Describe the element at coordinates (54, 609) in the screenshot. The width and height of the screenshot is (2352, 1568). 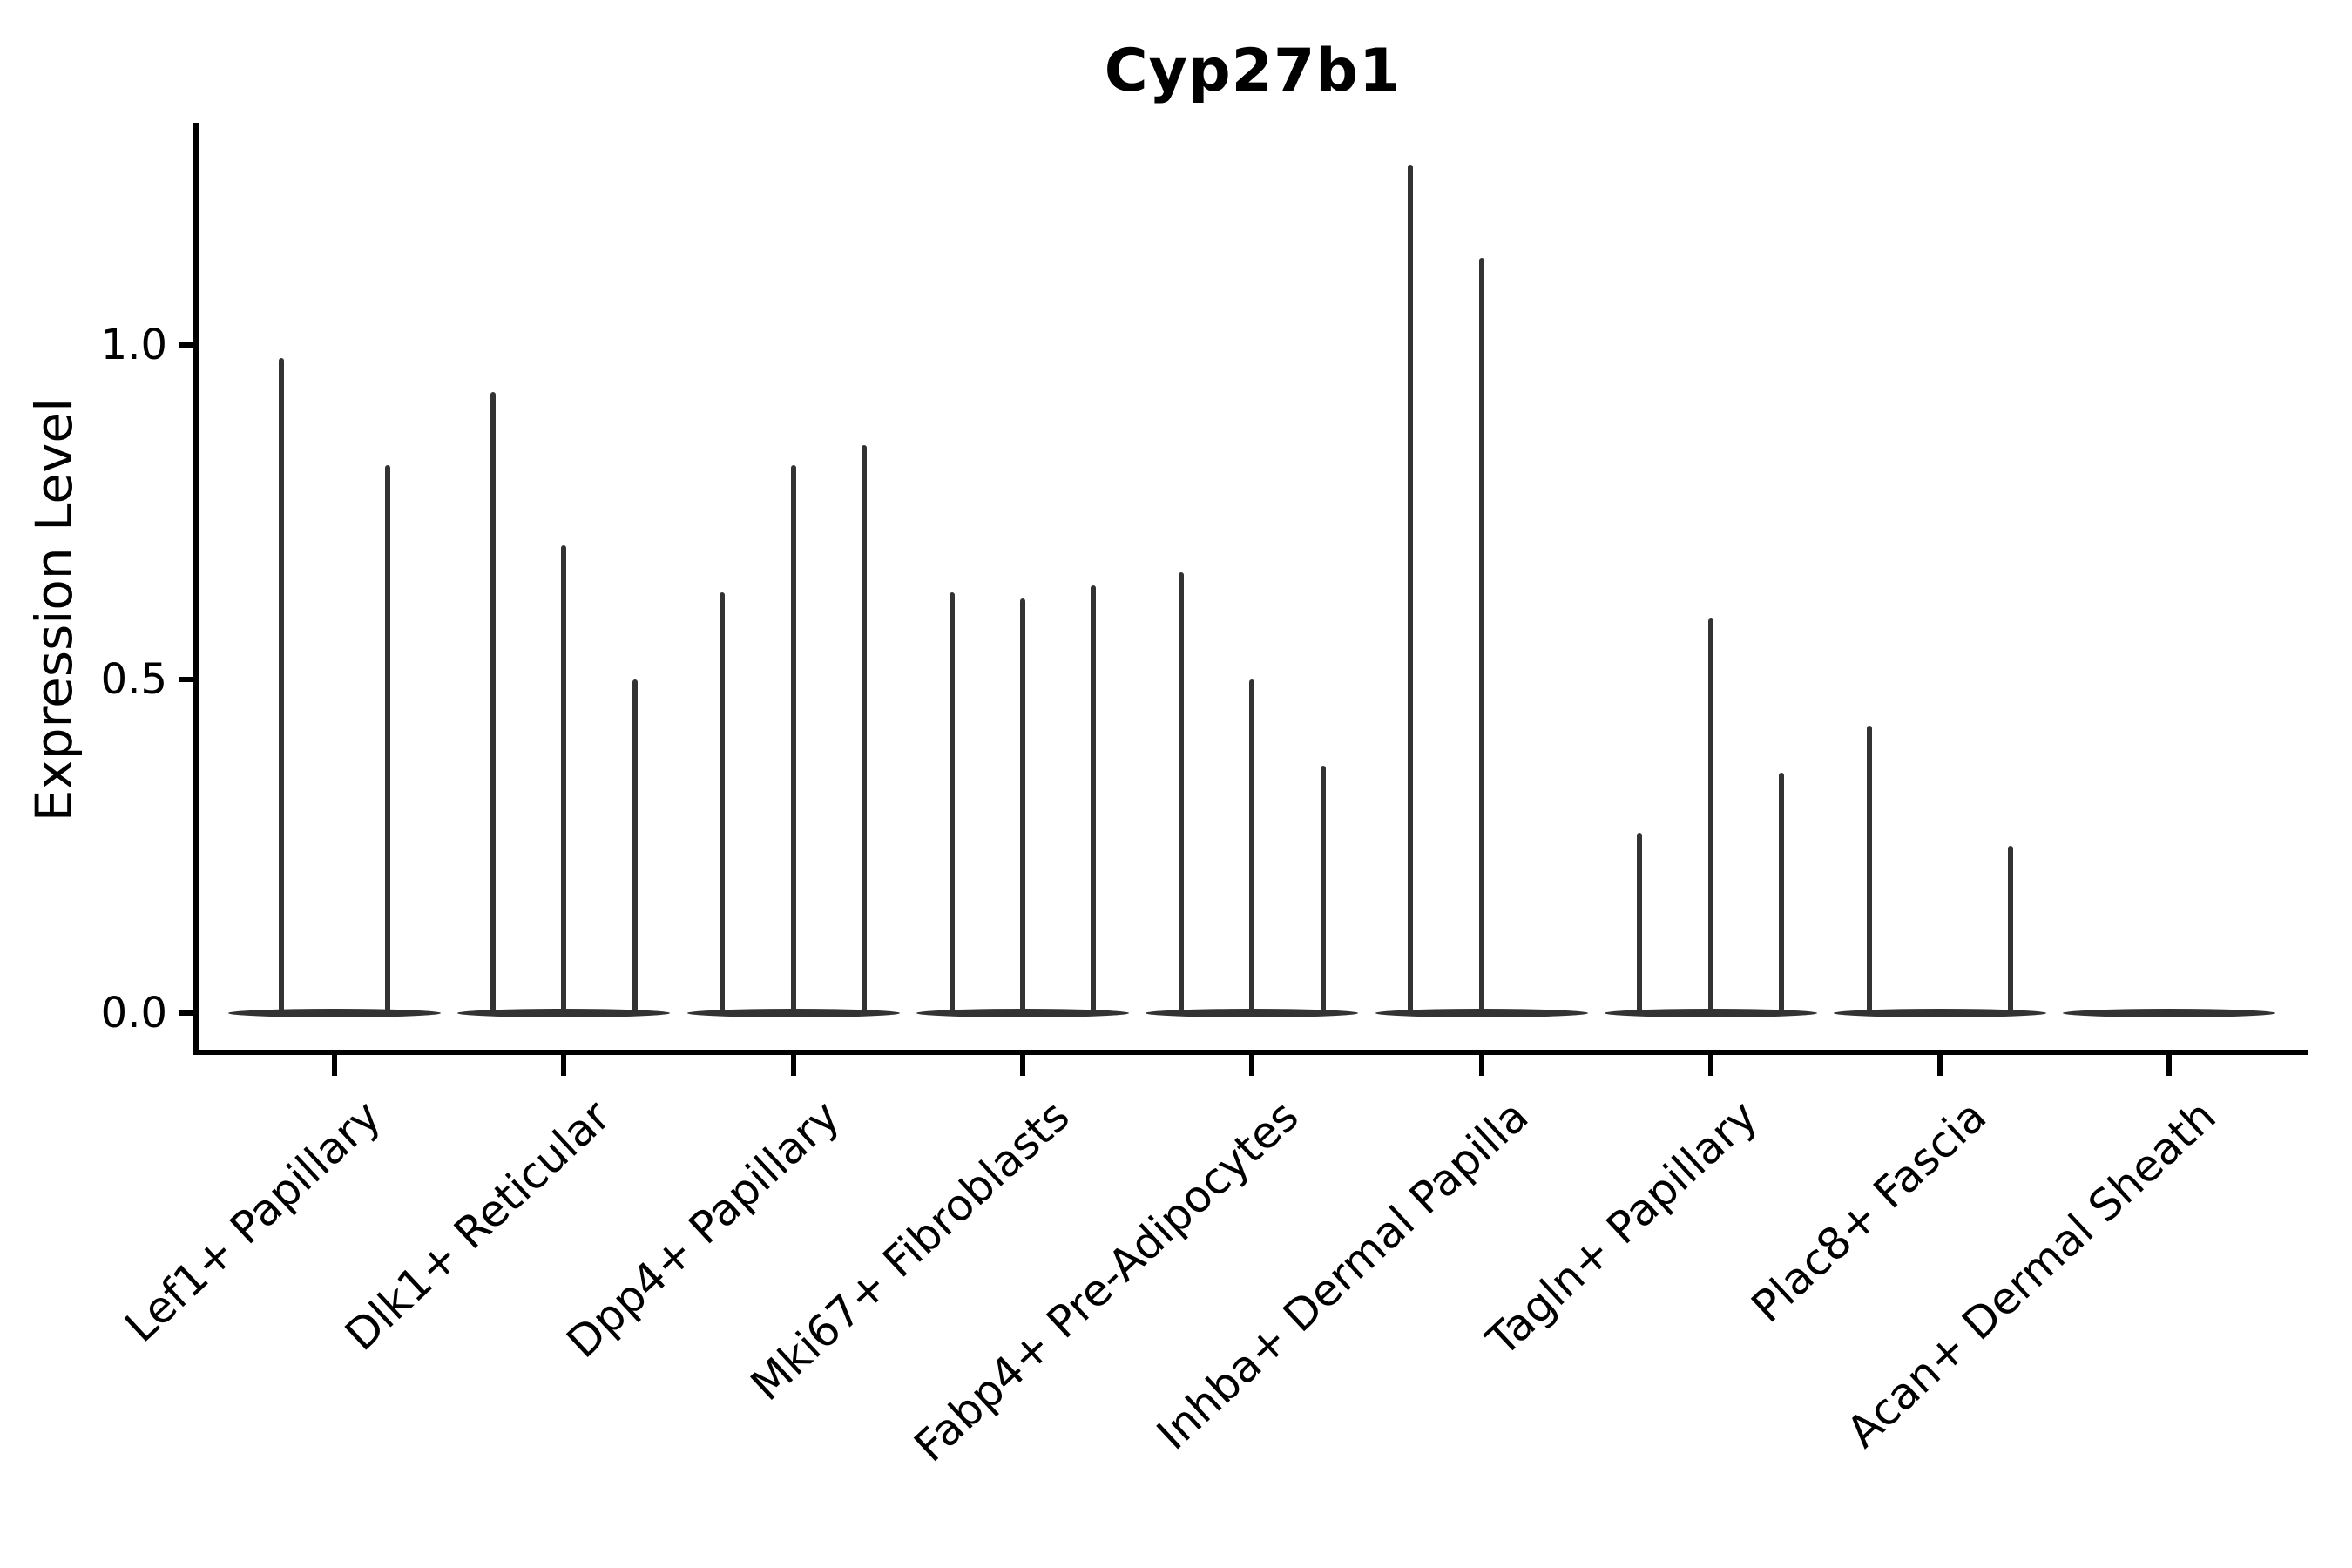
I see `y-axis-label: Expression Level` at that location.